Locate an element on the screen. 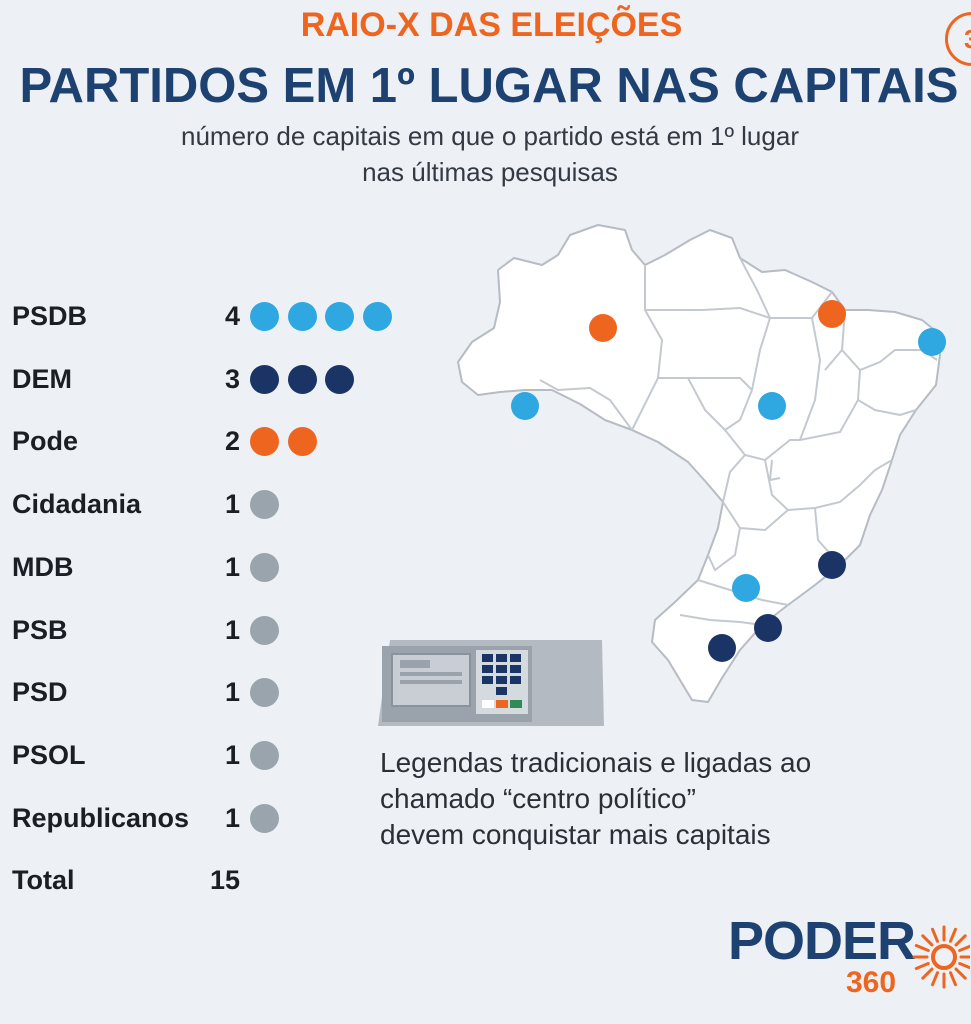  party-name: PSB is located at coordinates (40, 629).